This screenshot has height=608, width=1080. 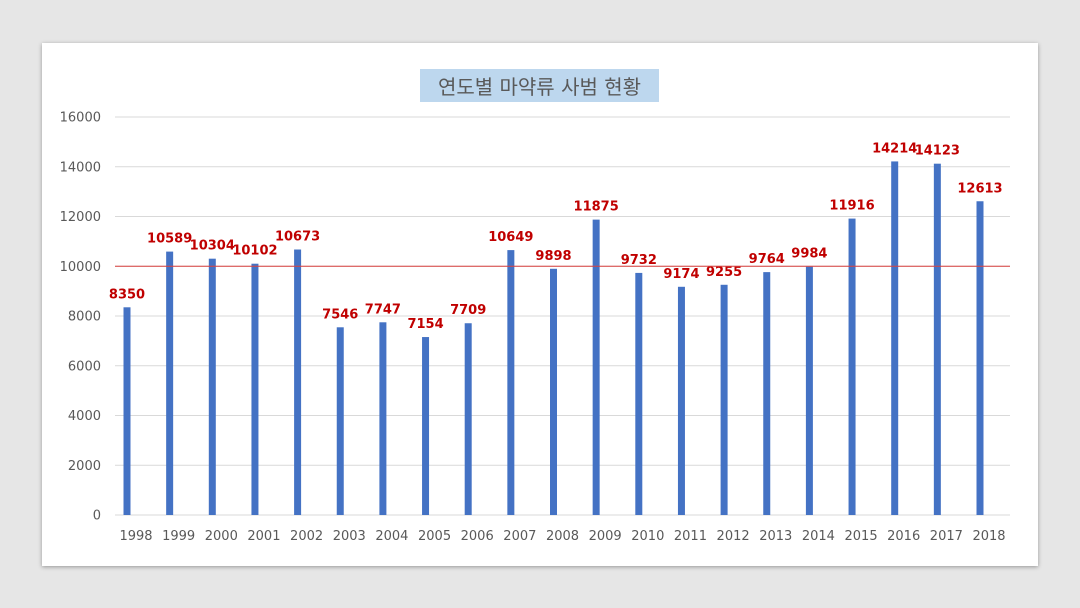 I want to click on y-tick-label: 6000, so click(x=84, y=366).